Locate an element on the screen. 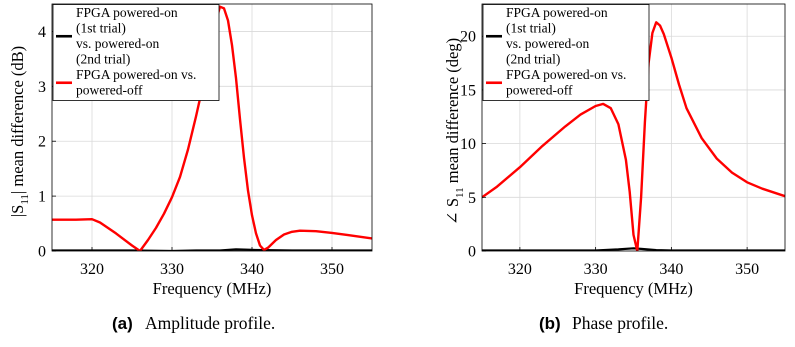 The height and width of the screenshot is (347, 795). y-axis-label: |S11| mean difference (dB) is located at coordinates (19, 131).